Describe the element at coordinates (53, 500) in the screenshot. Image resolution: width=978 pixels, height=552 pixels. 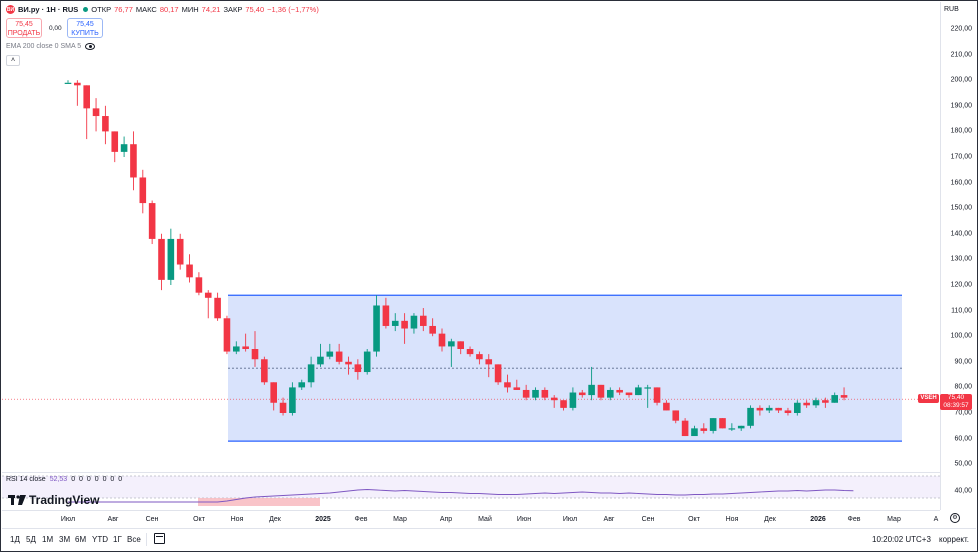
I see `tradingview-logo: TradingView` at that location.